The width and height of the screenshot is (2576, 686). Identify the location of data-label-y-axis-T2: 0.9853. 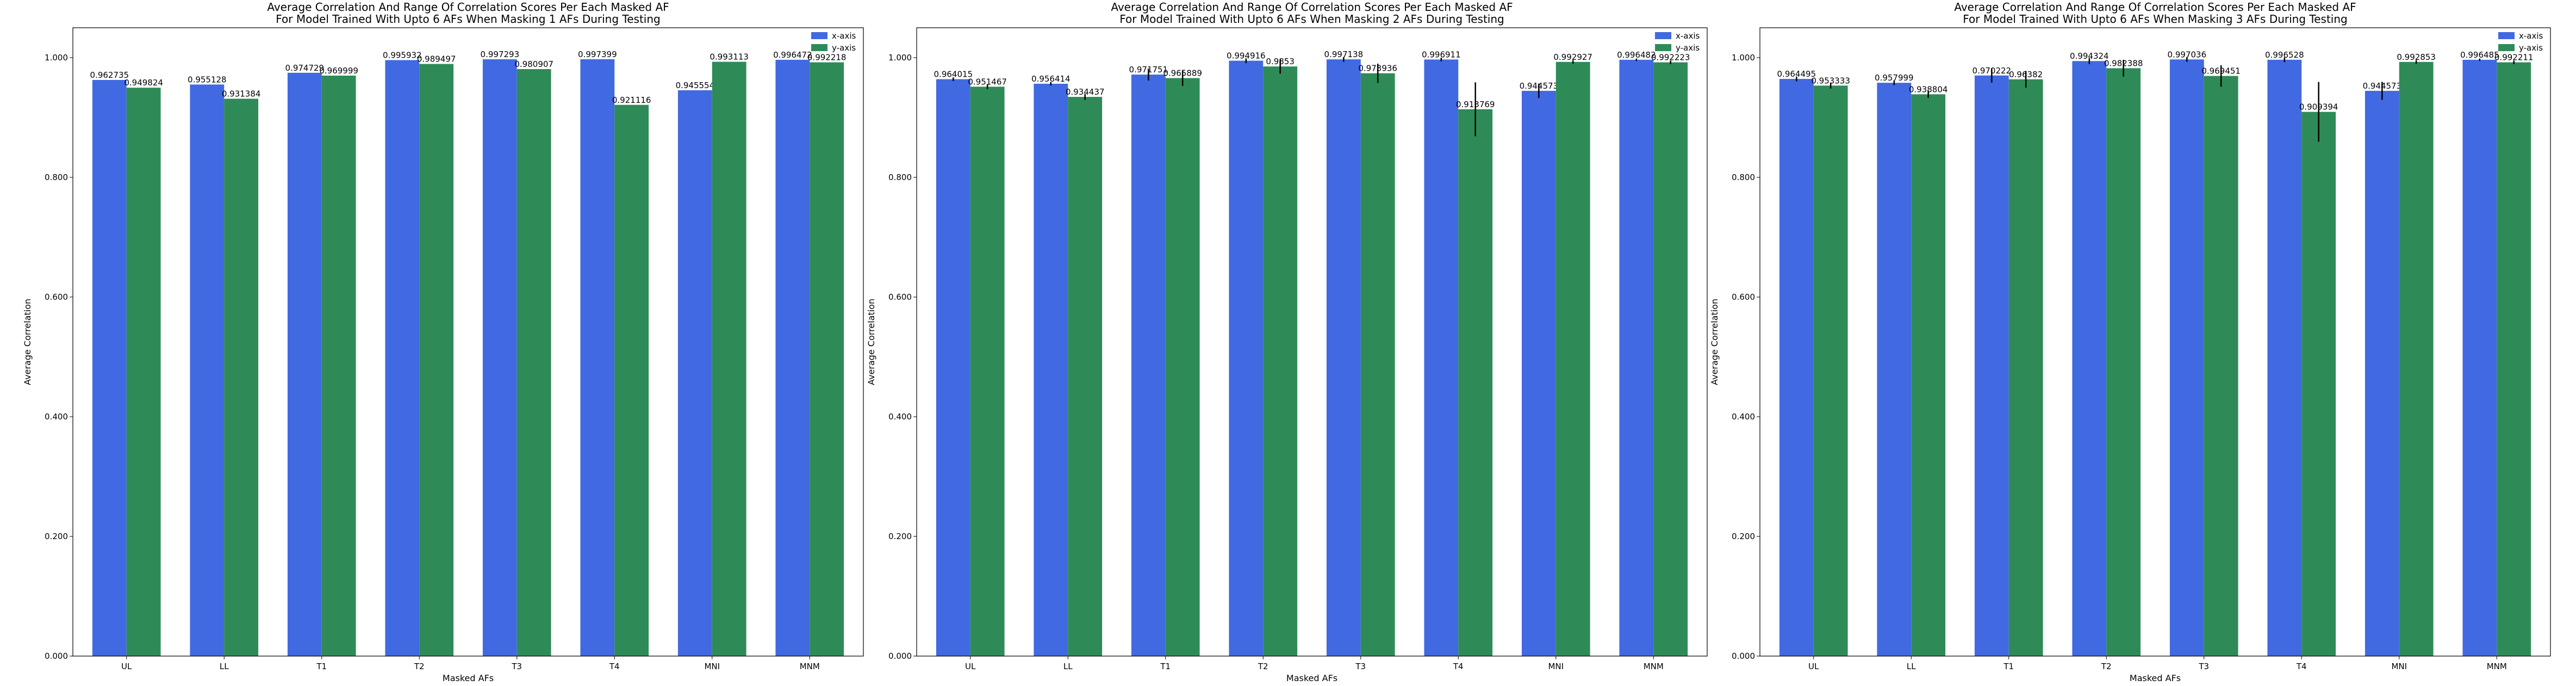
(1280, 61).